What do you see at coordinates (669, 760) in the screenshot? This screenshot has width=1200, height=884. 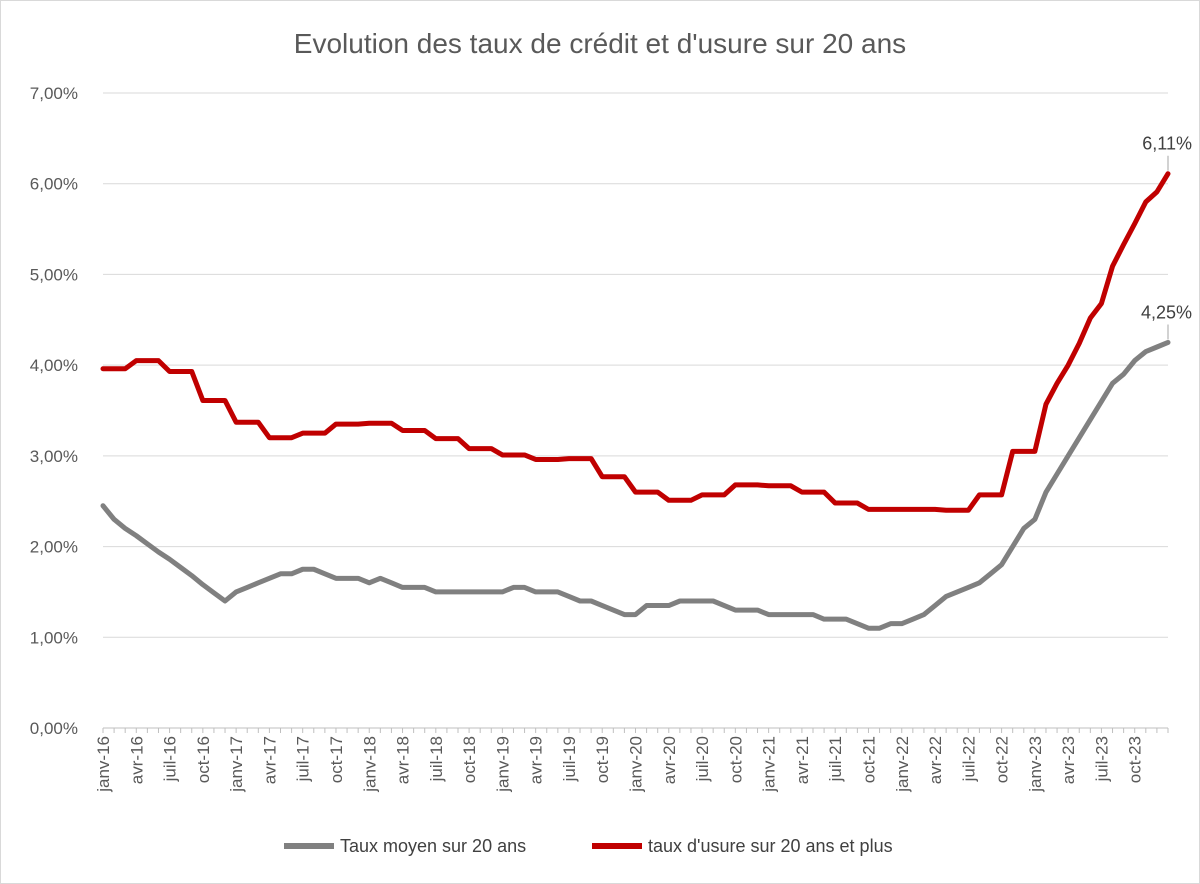 I see `x-tick-label-avr-20: avr-20` at bounding box center [669, 760].